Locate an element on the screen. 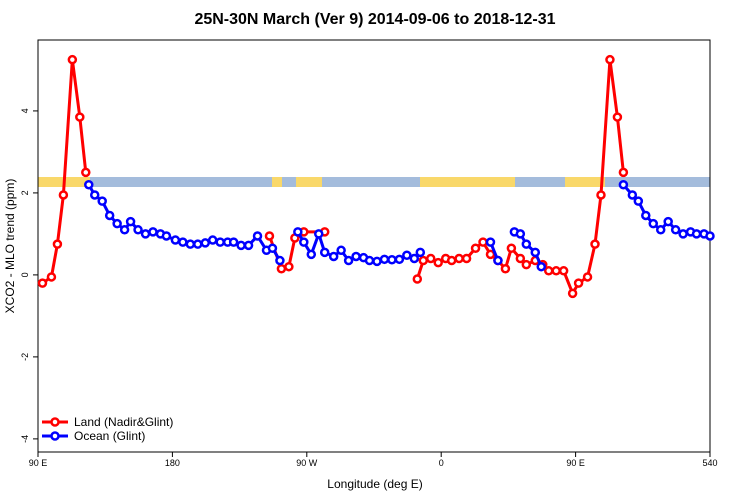 This screenshot has height=500, width=750. x-tick-label: 0 is located at coordinates (441, 463).